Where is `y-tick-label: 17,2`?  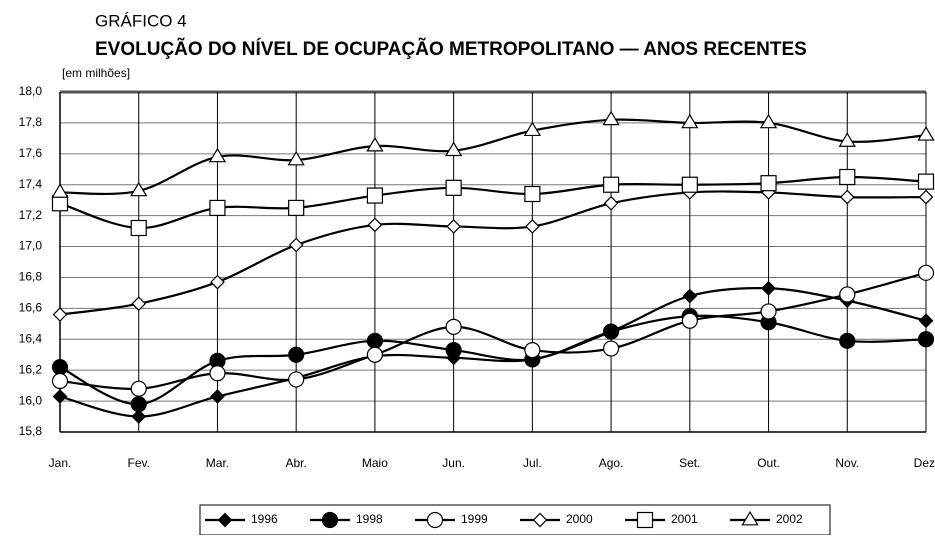 y-tick-label: 17,2 is located at coordinates (31, 215).